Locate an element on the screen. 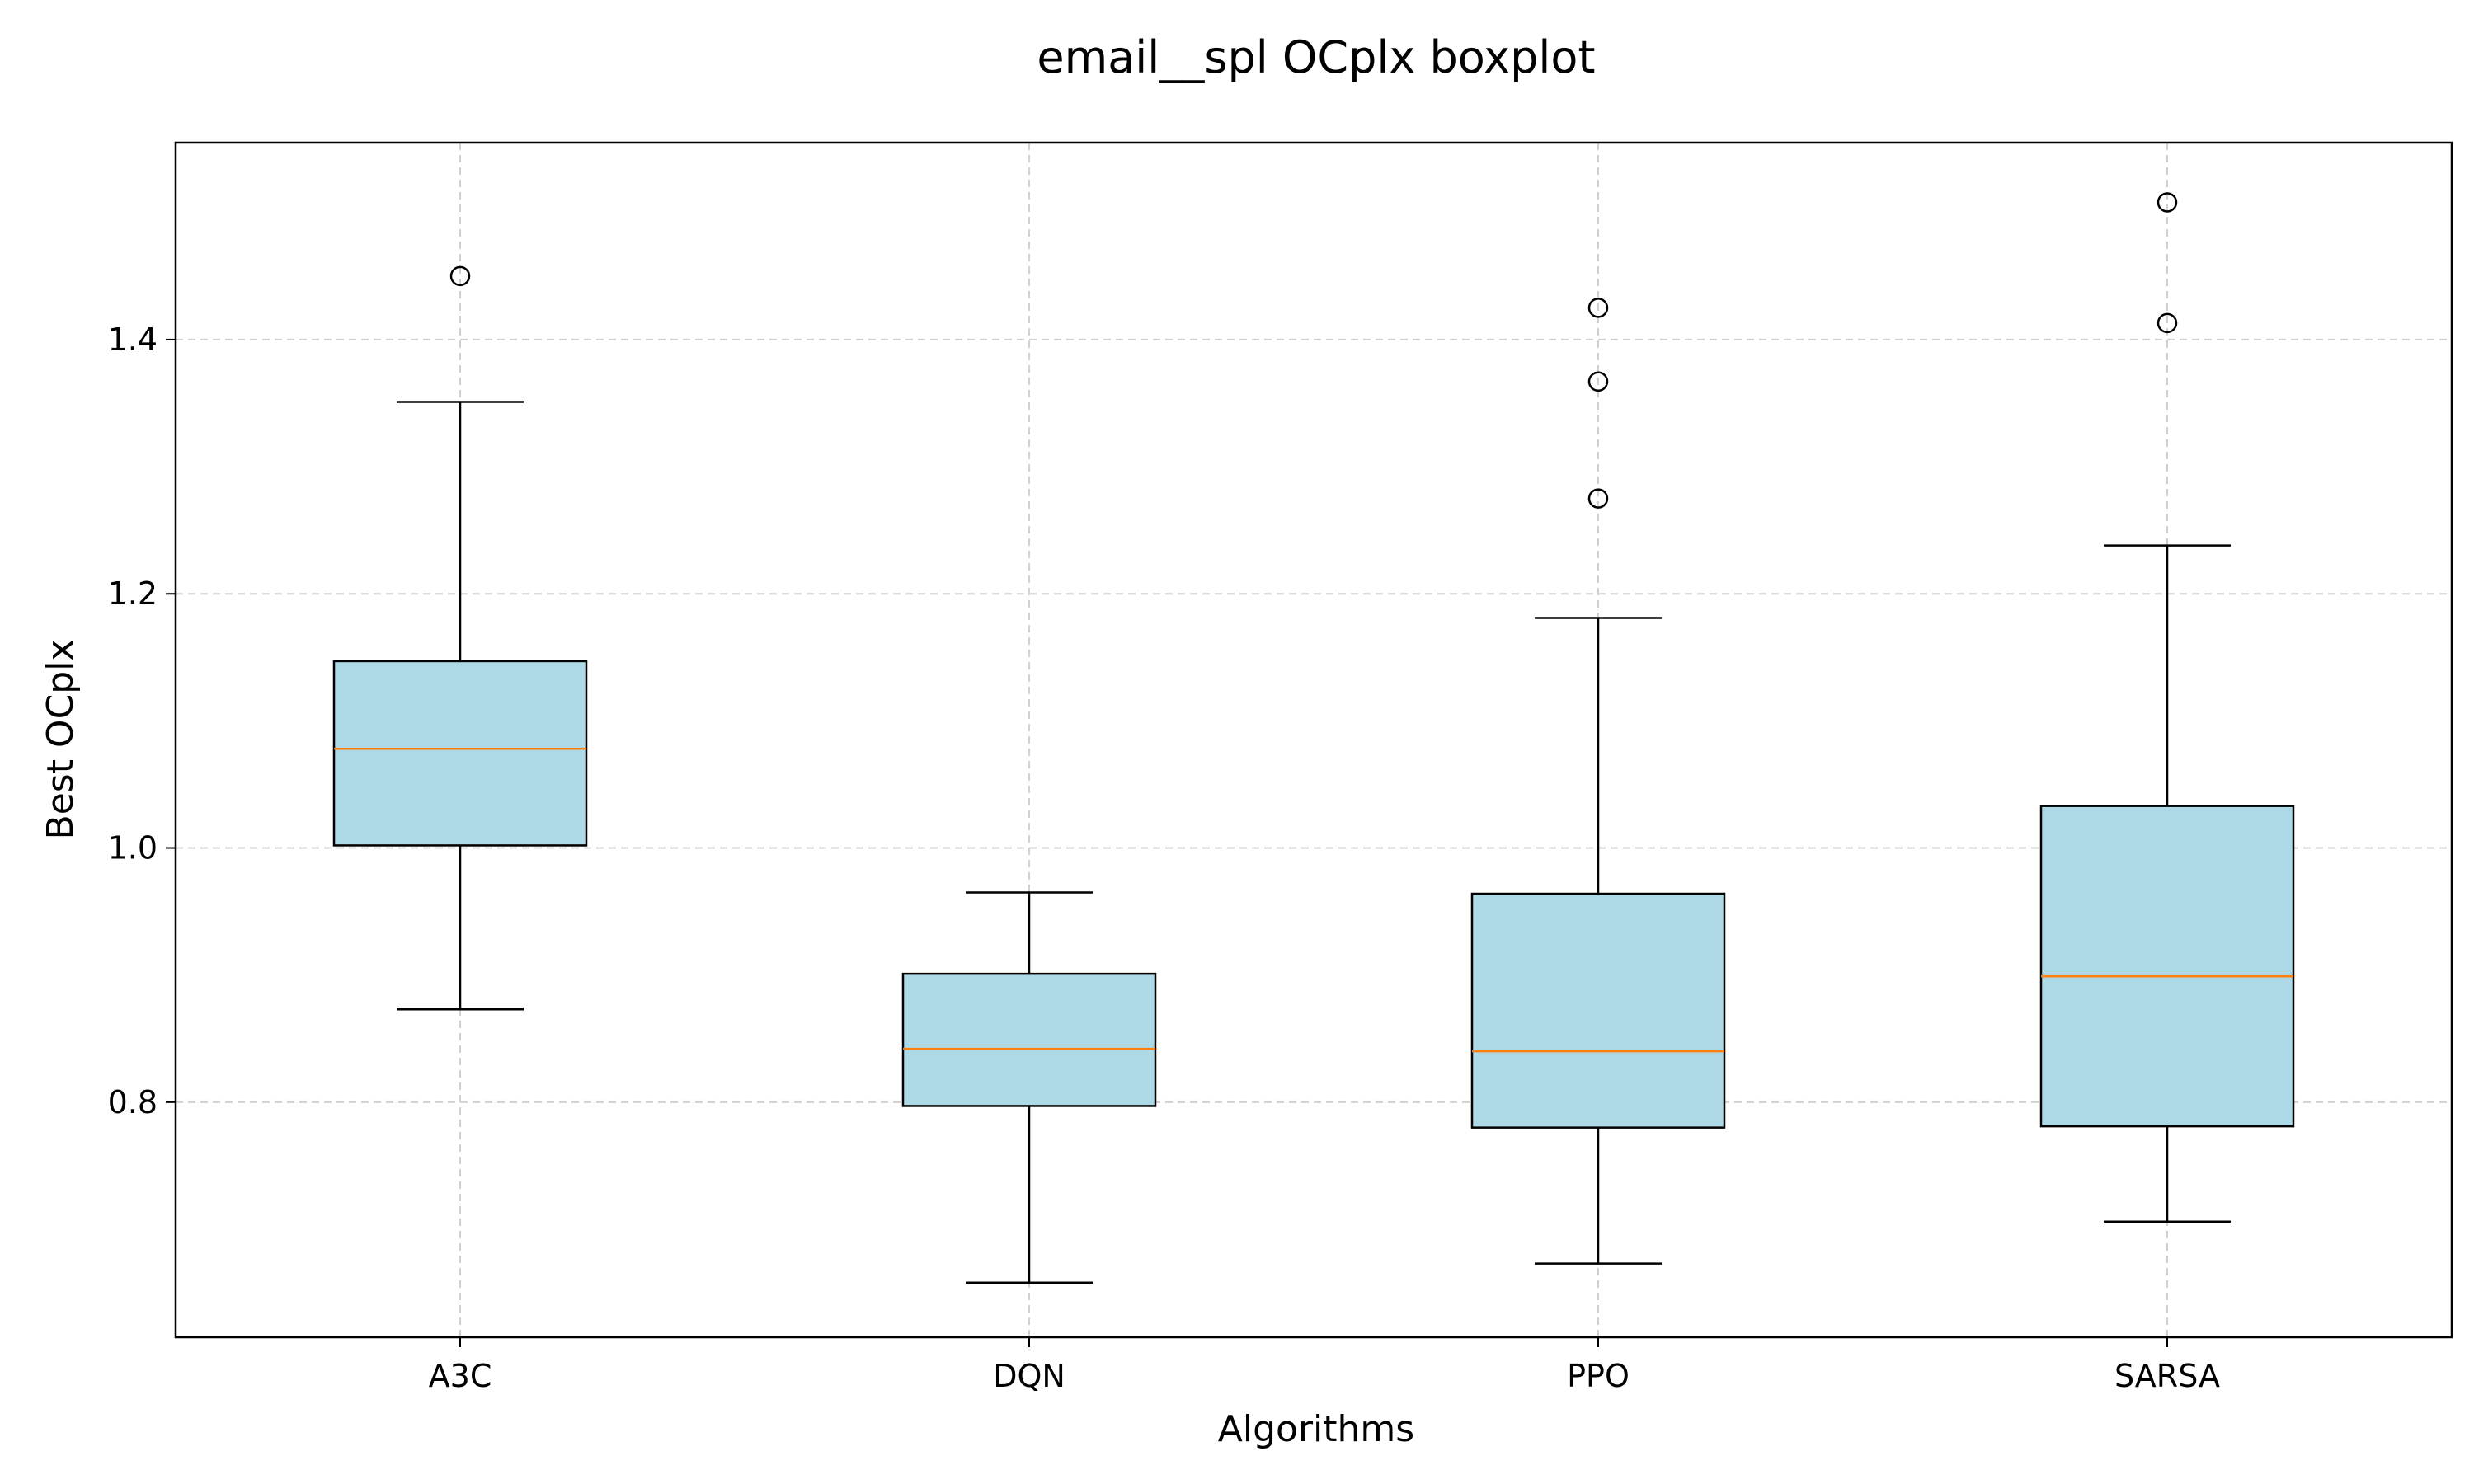 This screenshot has width=2474, height=1484. x-tick-label: PPO is located at coordinates (1598, 1376).